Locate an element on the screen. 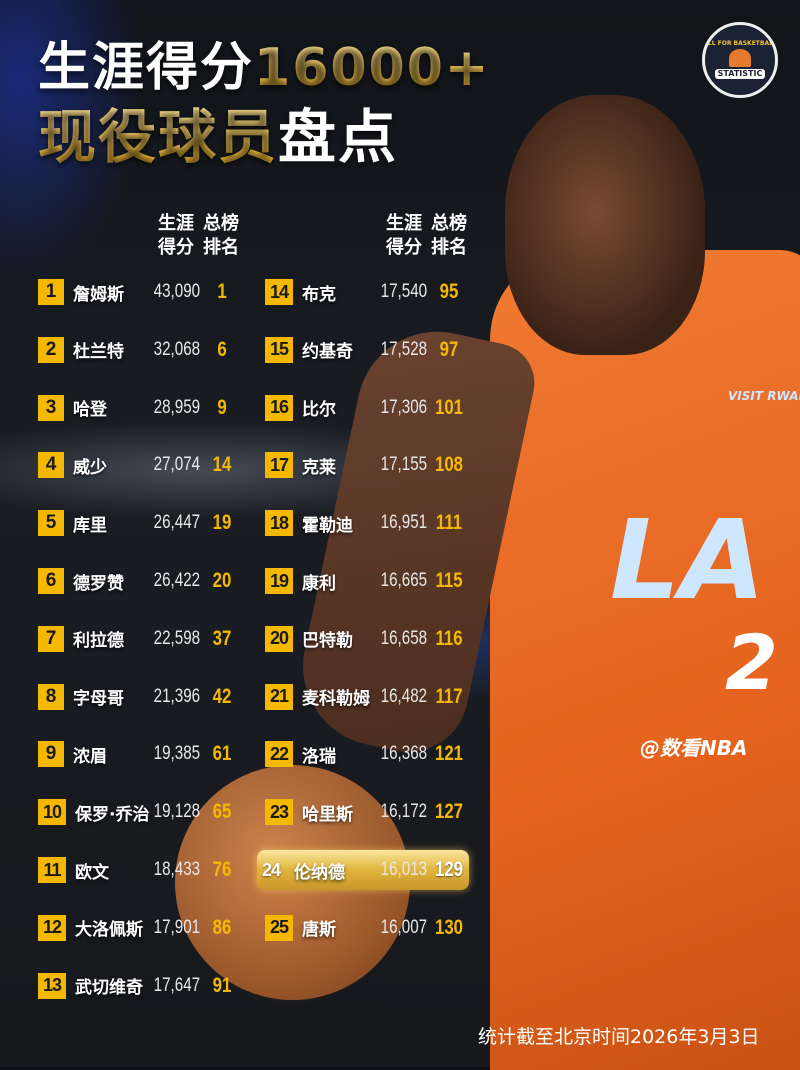 The height and width of the screenshot is (1070, 800). table-row: 25 唐斯 16,007 130 is located at coordinates (365, 928).